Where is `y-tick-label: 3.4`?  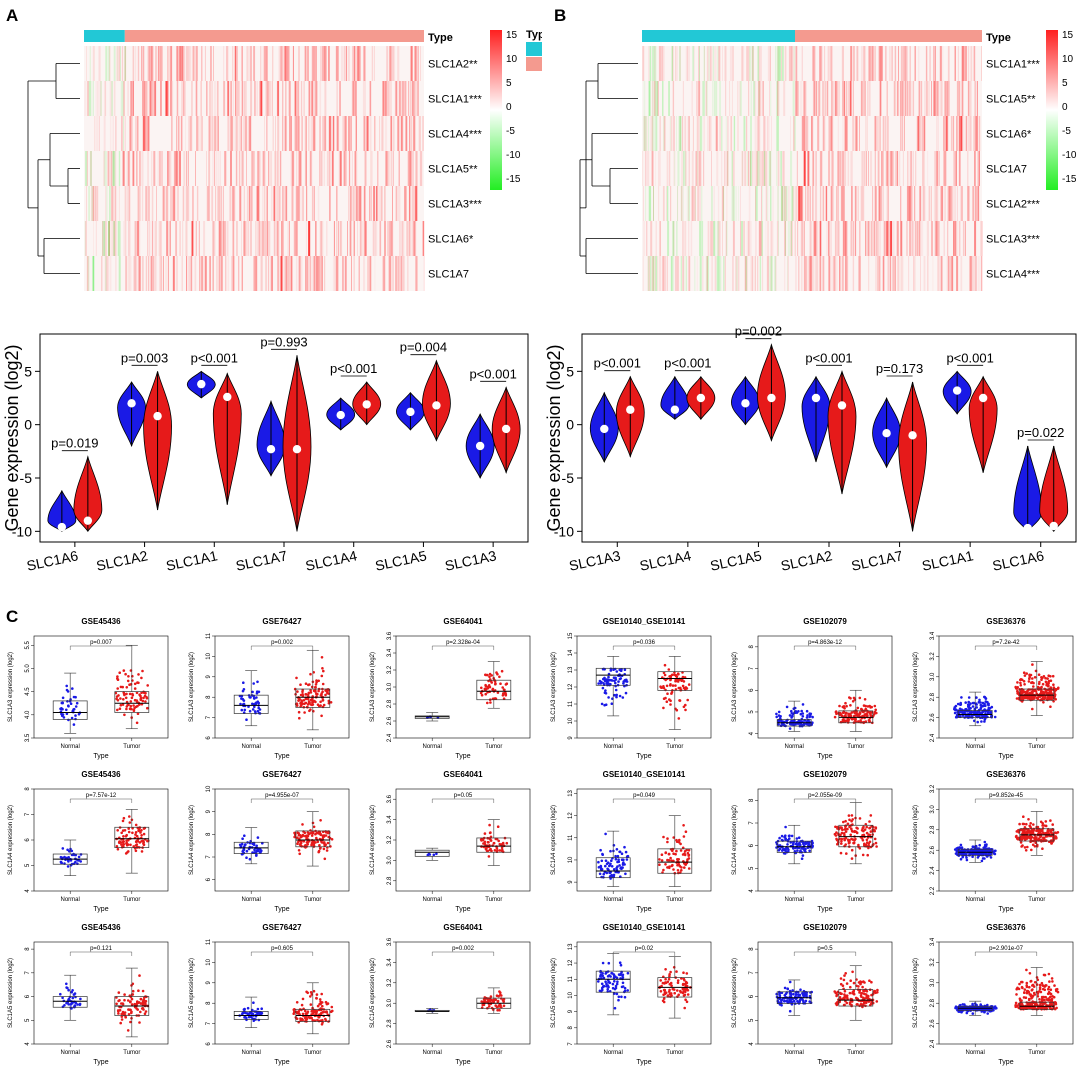
y-tick-label: 3.4 is located at coordinates (390, 819).